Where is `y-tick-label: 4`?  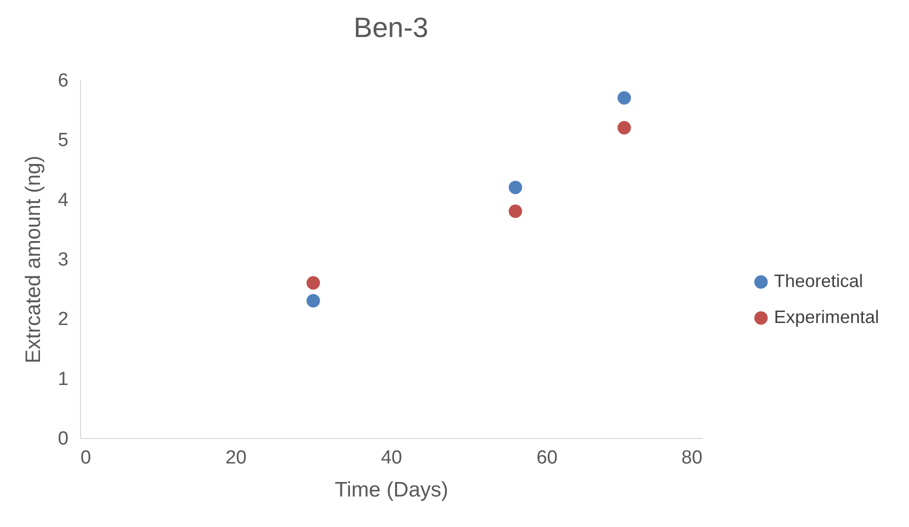 y-tick-label: 4 is located at coordinates (63, 200).